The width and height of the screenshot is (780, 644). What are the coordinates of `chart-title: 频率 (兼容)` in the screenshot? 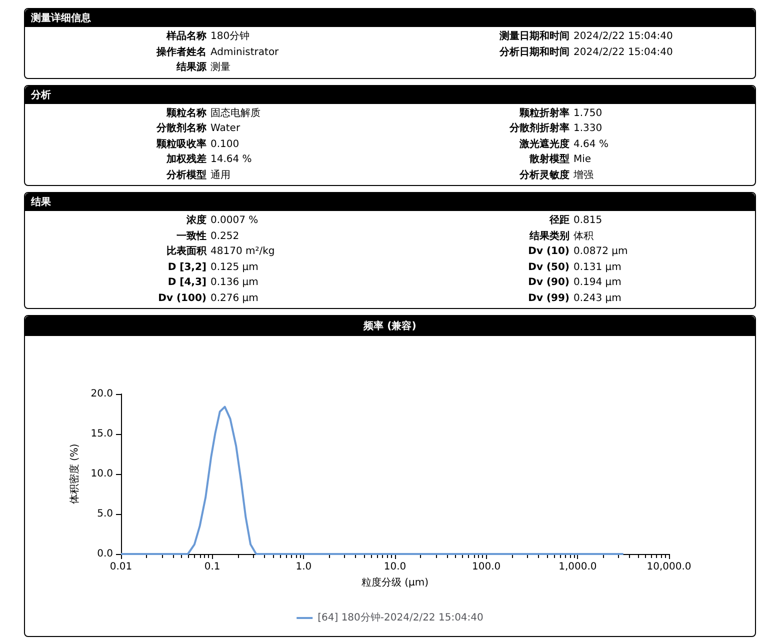 It's located at (390, 326).